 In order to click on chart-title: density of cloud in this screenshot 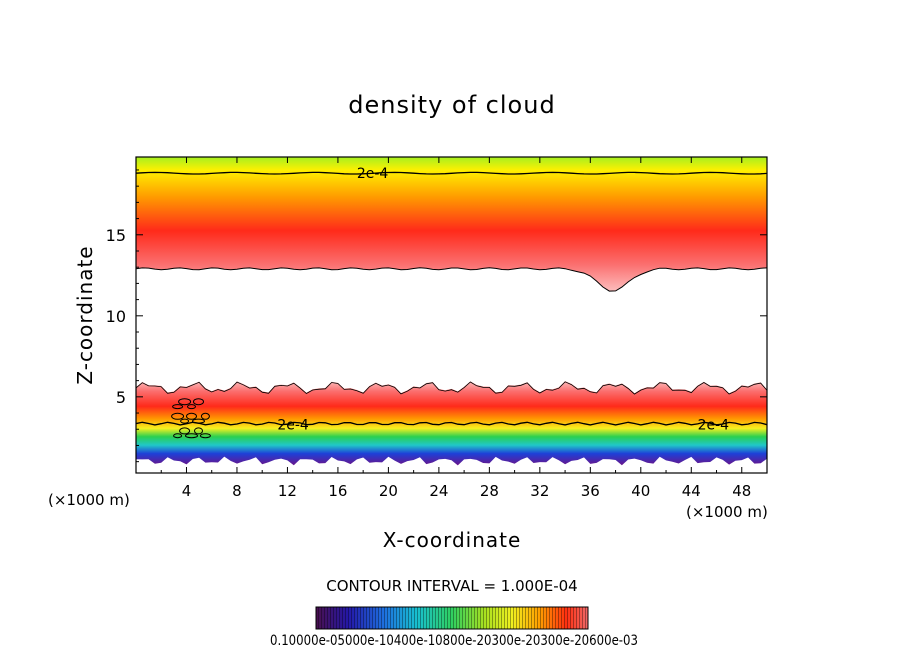, I will do `click(451, 105)`.